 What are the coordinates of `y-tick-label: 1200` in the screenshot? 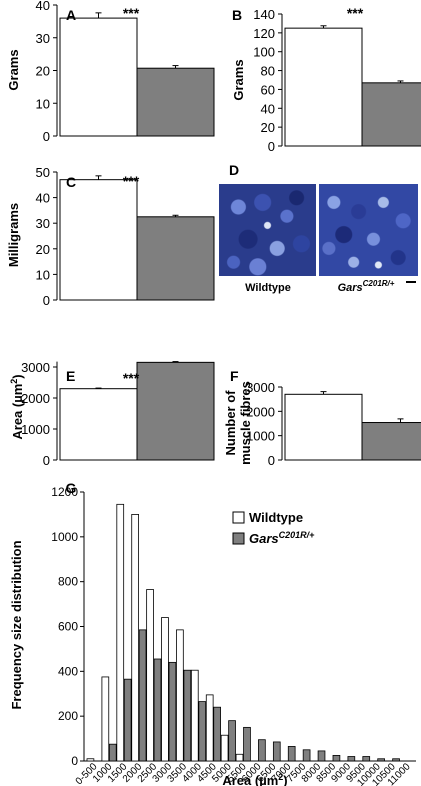 It's located at (64, 492).